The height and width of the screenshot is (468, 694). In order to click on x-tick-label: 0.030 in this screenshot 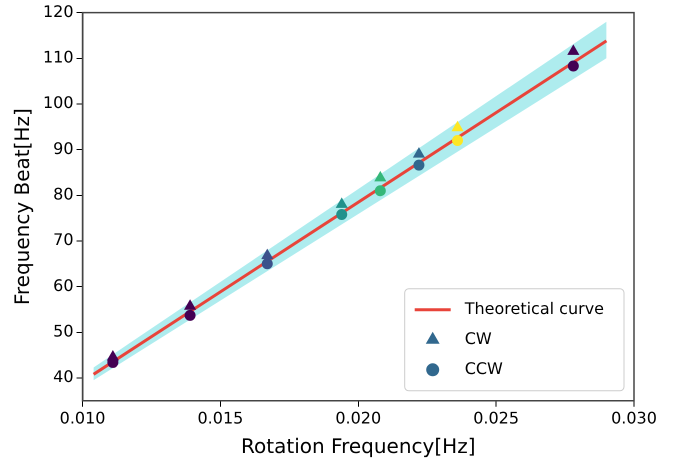, I will do `click(634, 418)`.